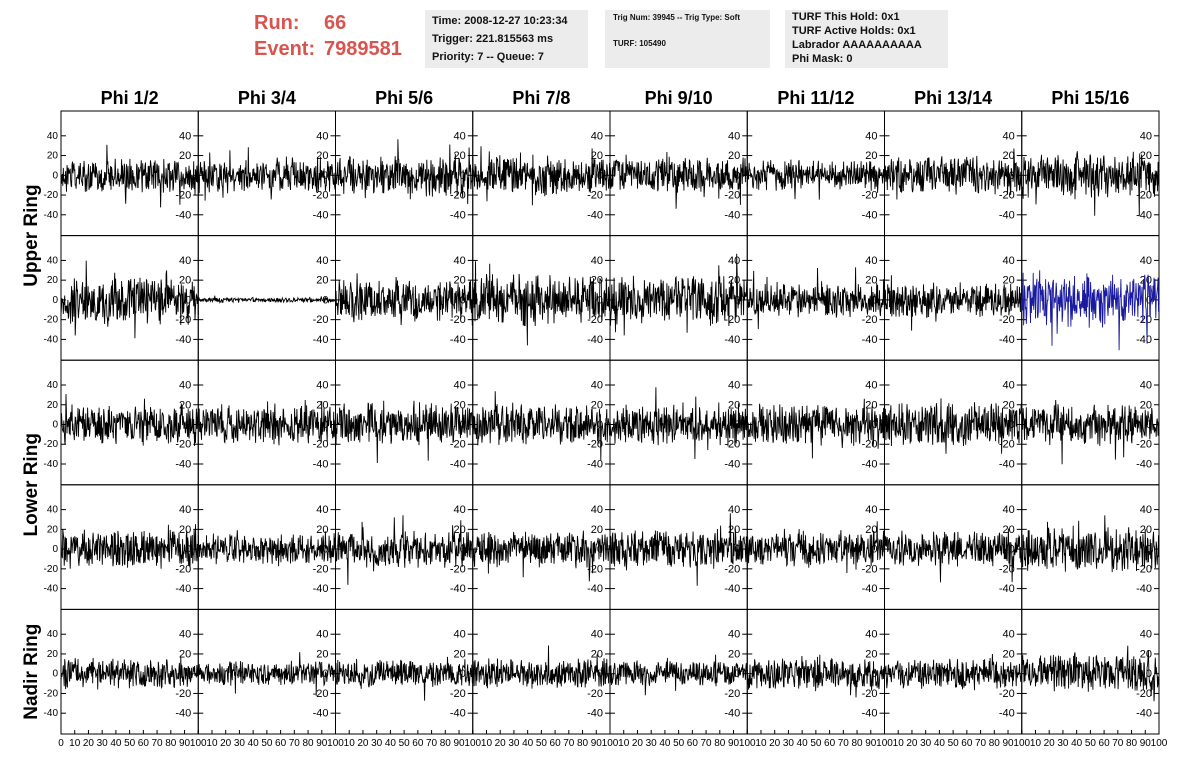  Describe the element at coordinates (61, 743) in the screenshot. I see `x-tick-label: 0` at that location.